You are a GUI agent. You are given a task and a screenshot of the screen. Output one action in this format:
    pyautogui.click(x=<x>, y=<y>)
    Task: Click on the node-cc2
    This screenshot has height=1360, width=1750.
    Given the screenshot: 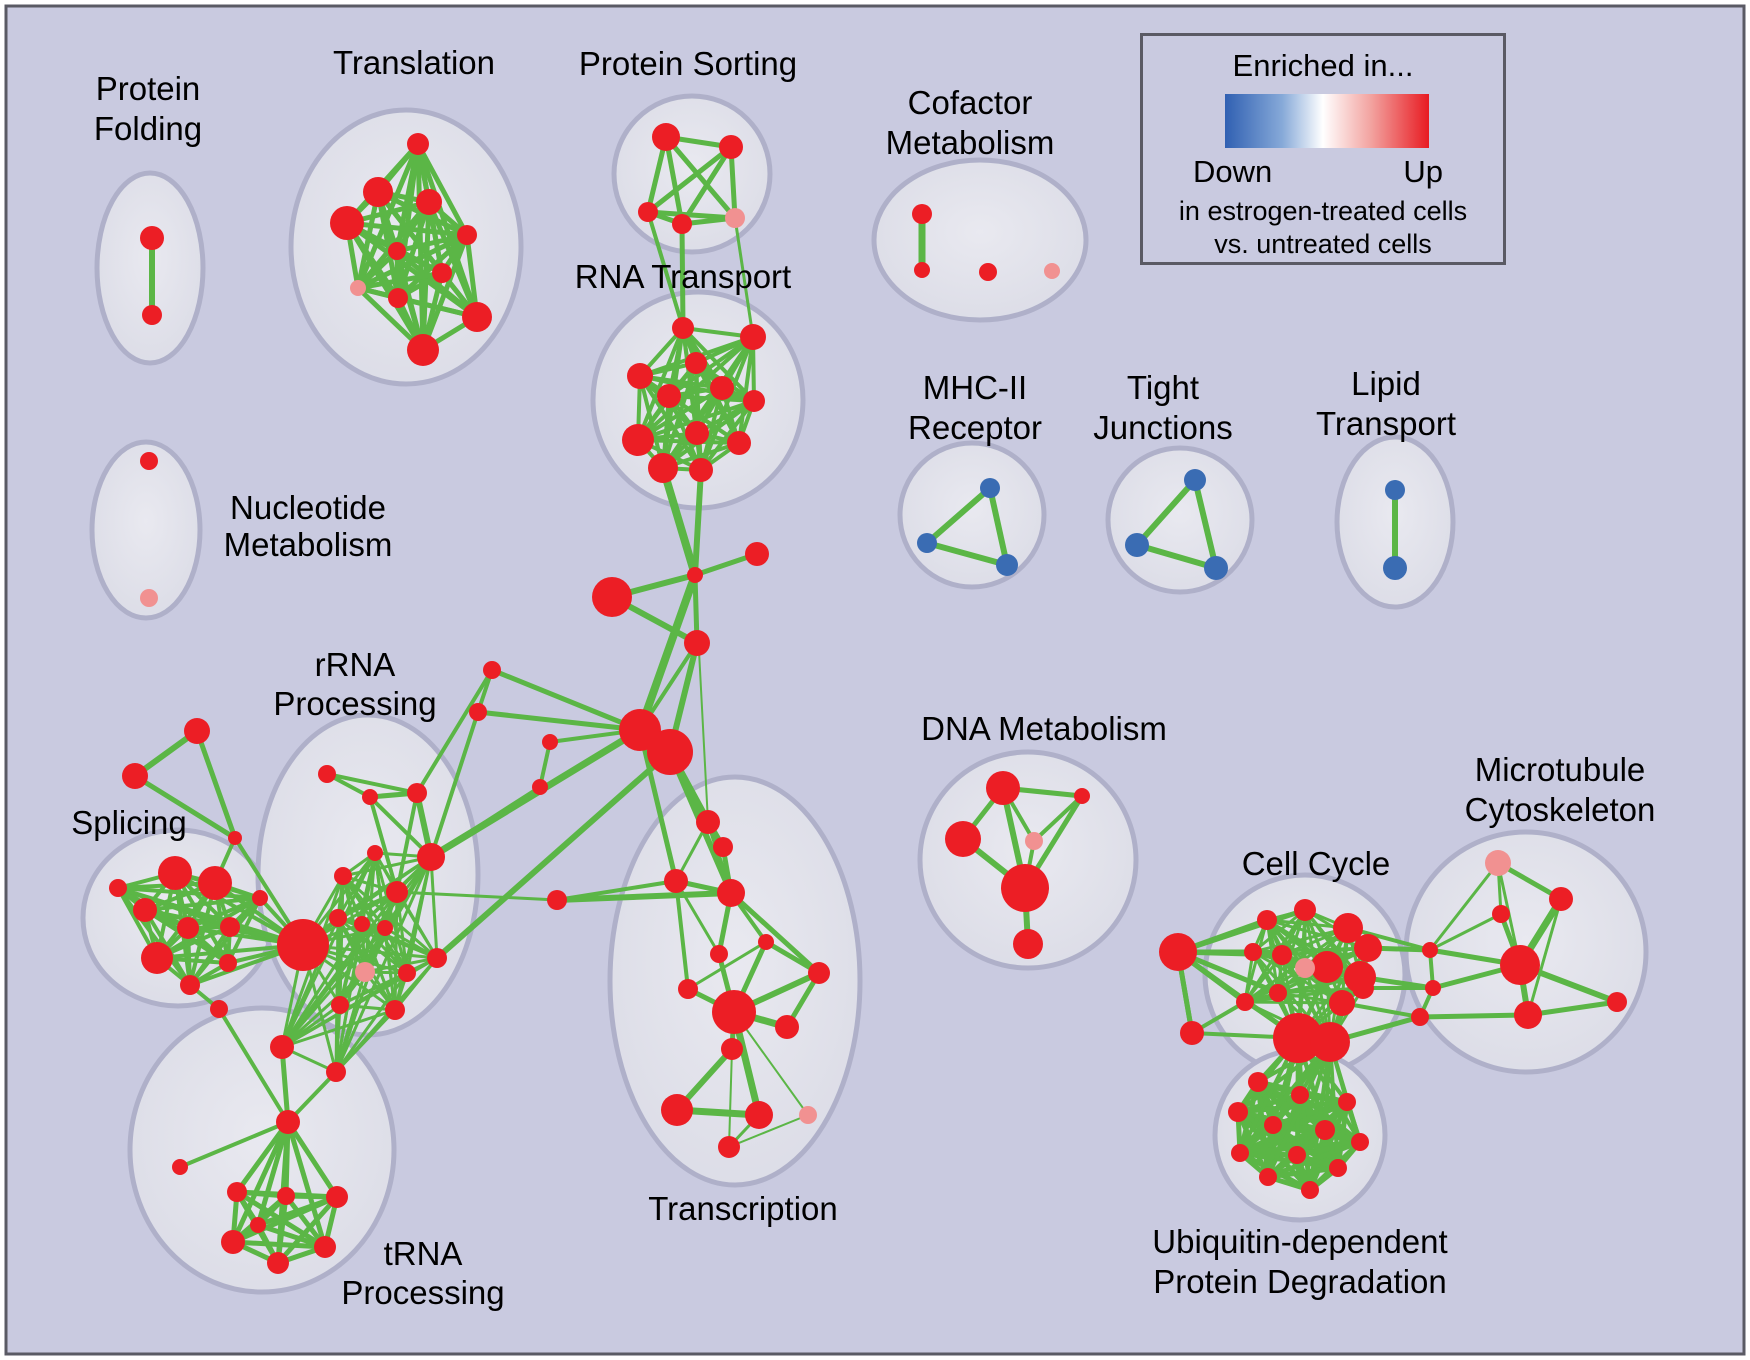 What is the action you would take?
    pyautogui.click(x=1305, y=910)
    